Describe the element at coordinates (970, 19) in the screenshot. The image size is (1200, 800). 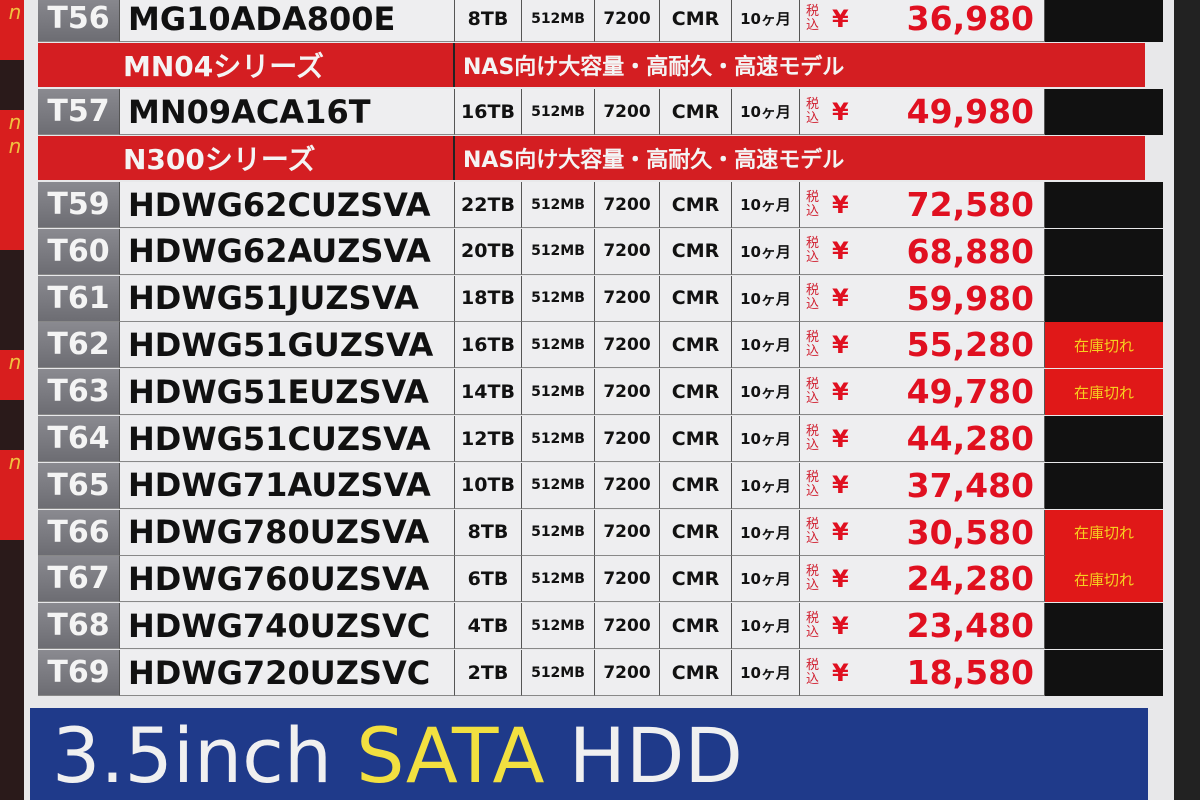
I see `price-amount: 36,980` at that location.